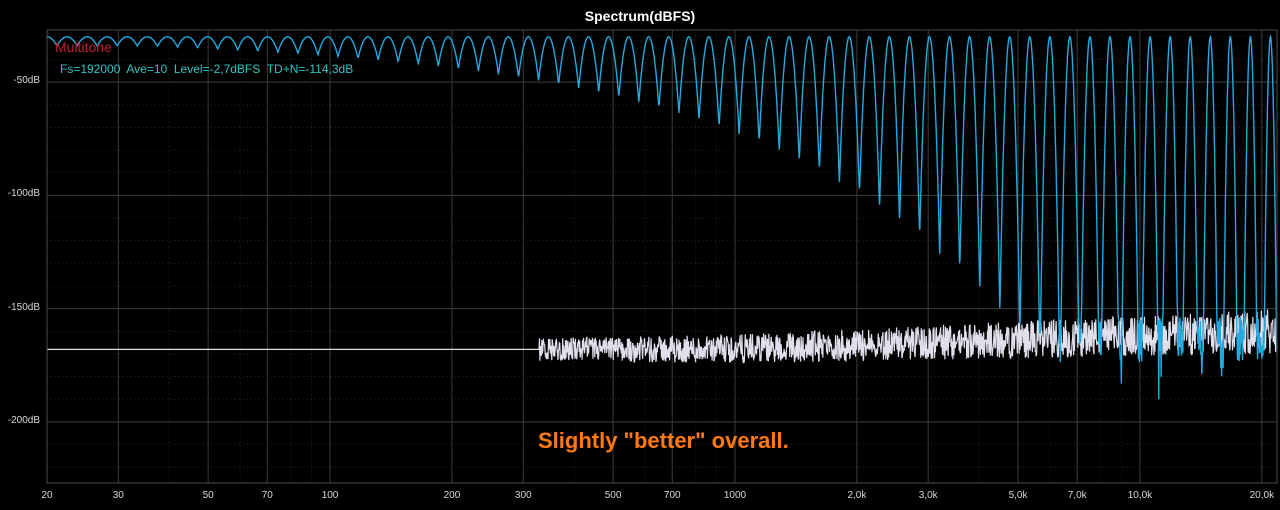 The height and width of the screenshot is (510, 1280). What do you see at coordinates (1077, 495) in the screenshot?
I see `x-tick-label: 7,0k` at bounding box center [1077, 495].